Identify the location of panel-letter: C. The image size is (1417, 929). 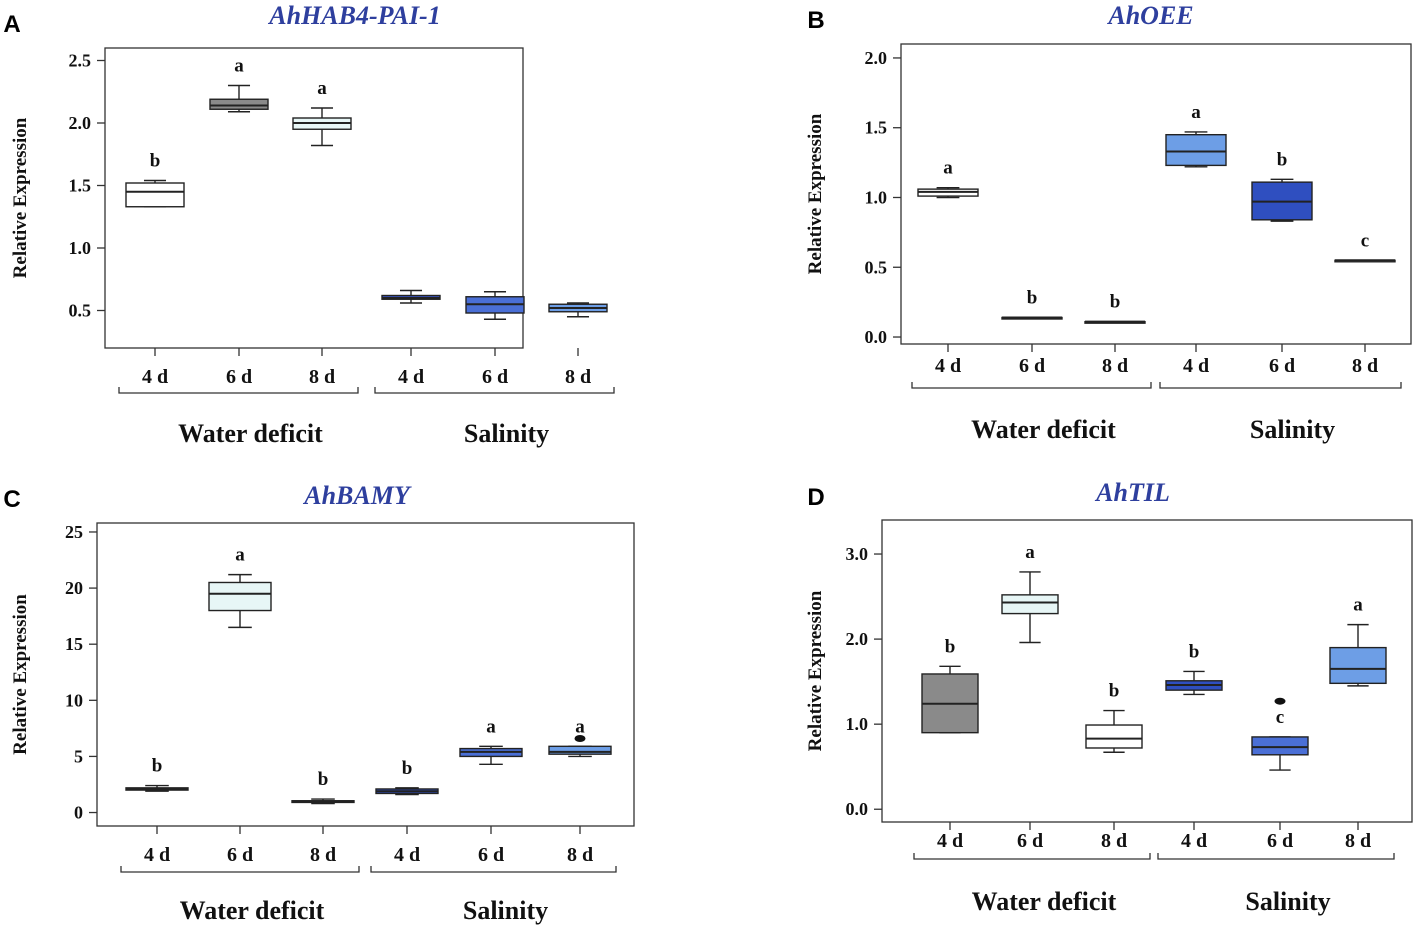
(11, 499).